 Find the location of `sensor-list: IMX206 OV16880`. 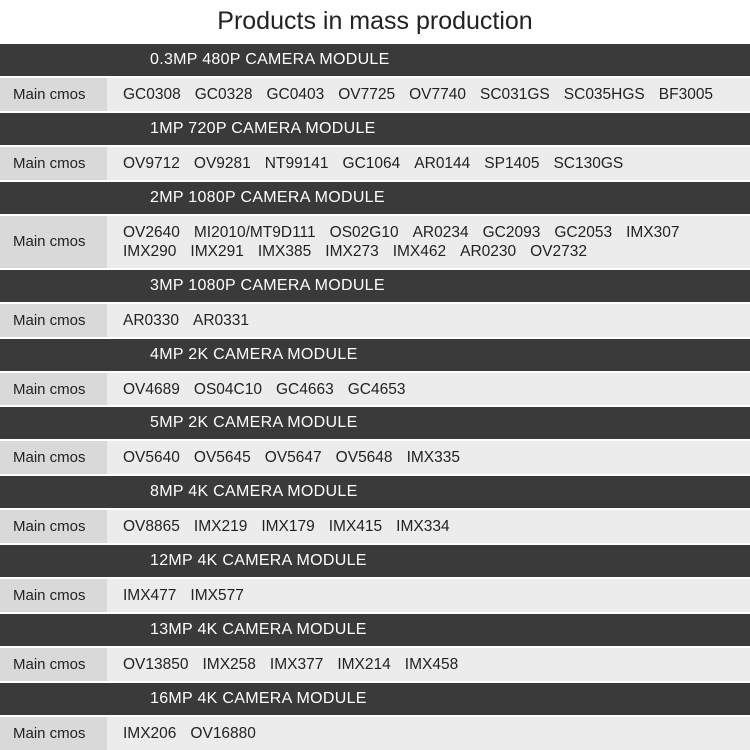

sensor-list: IMX206 OV16880 is located at coordinates (428, 733).